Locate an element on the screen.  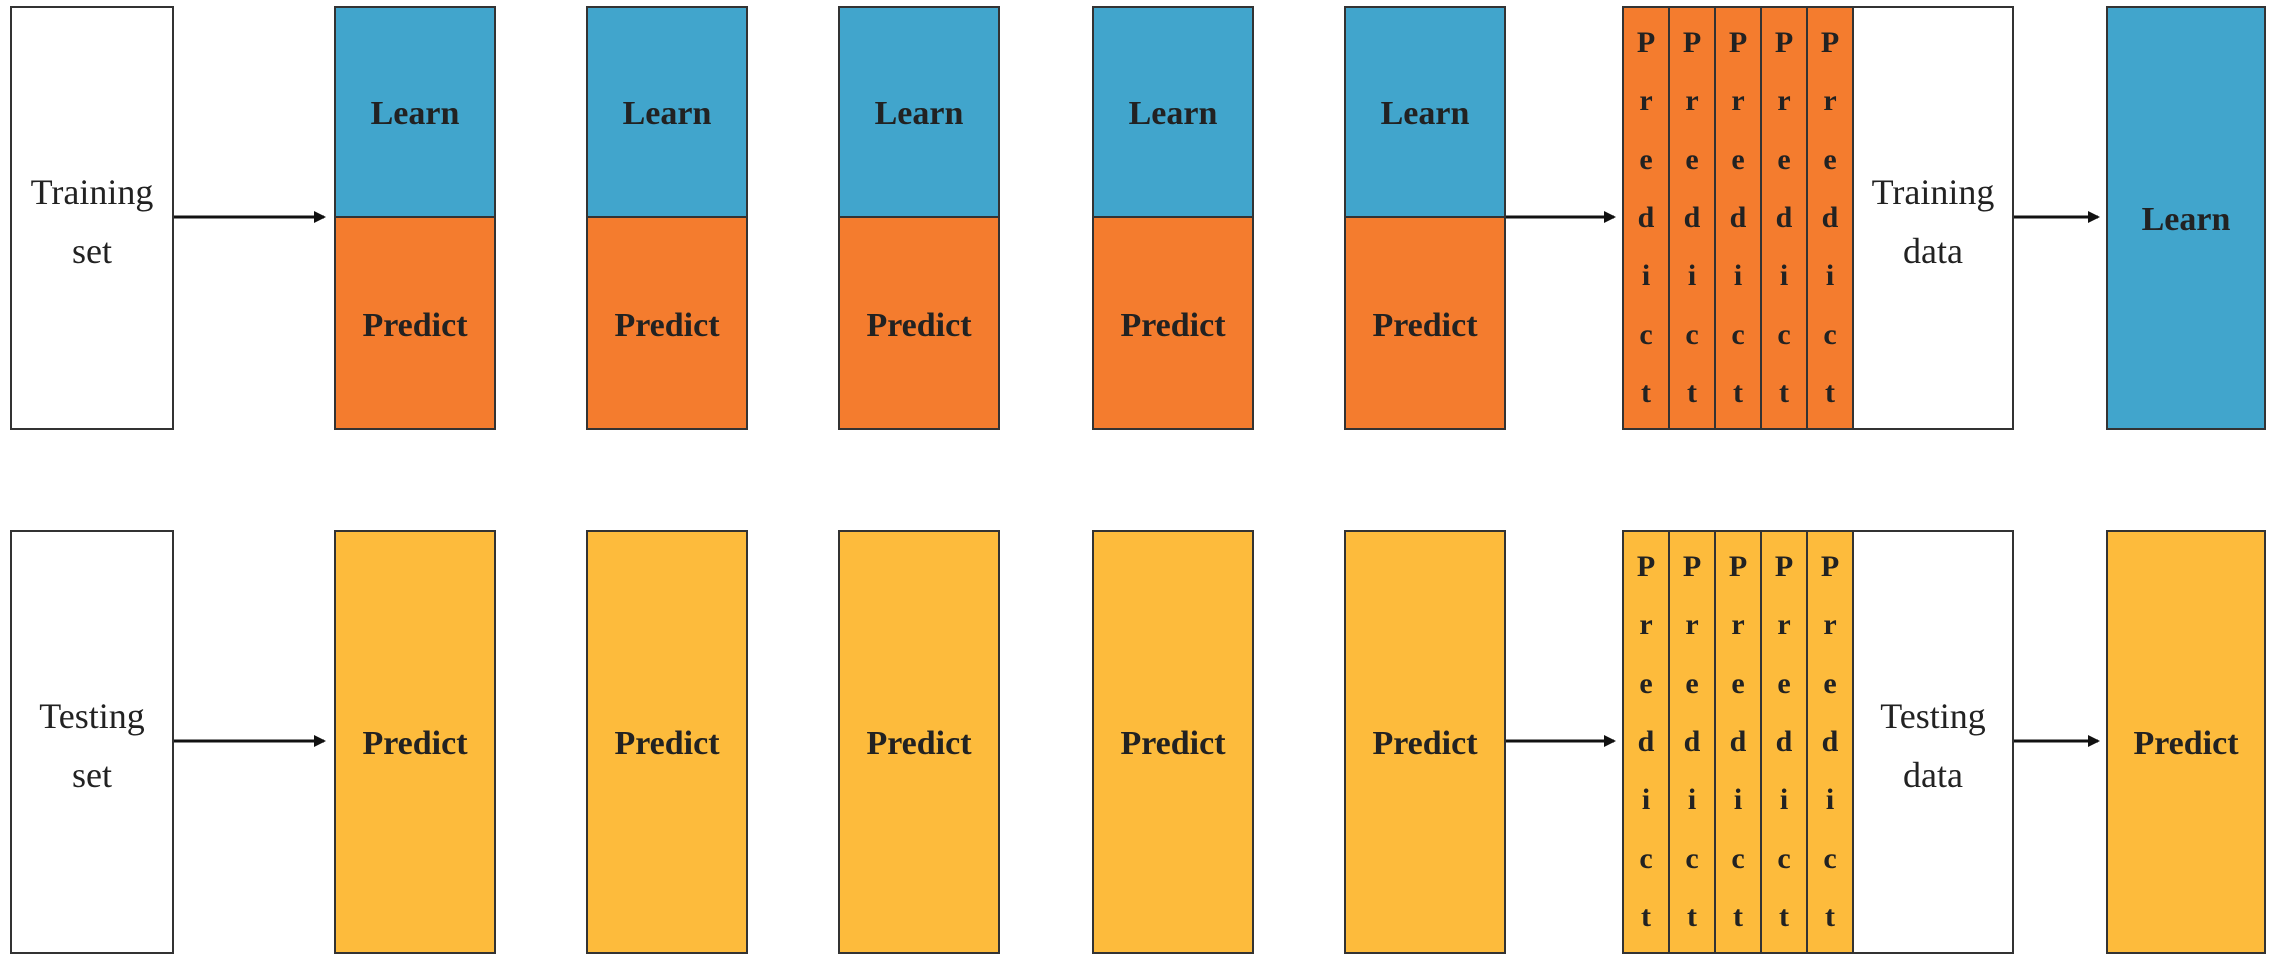
train-fold-5-learn-label: Learn is located at coordinates (1425, 113).